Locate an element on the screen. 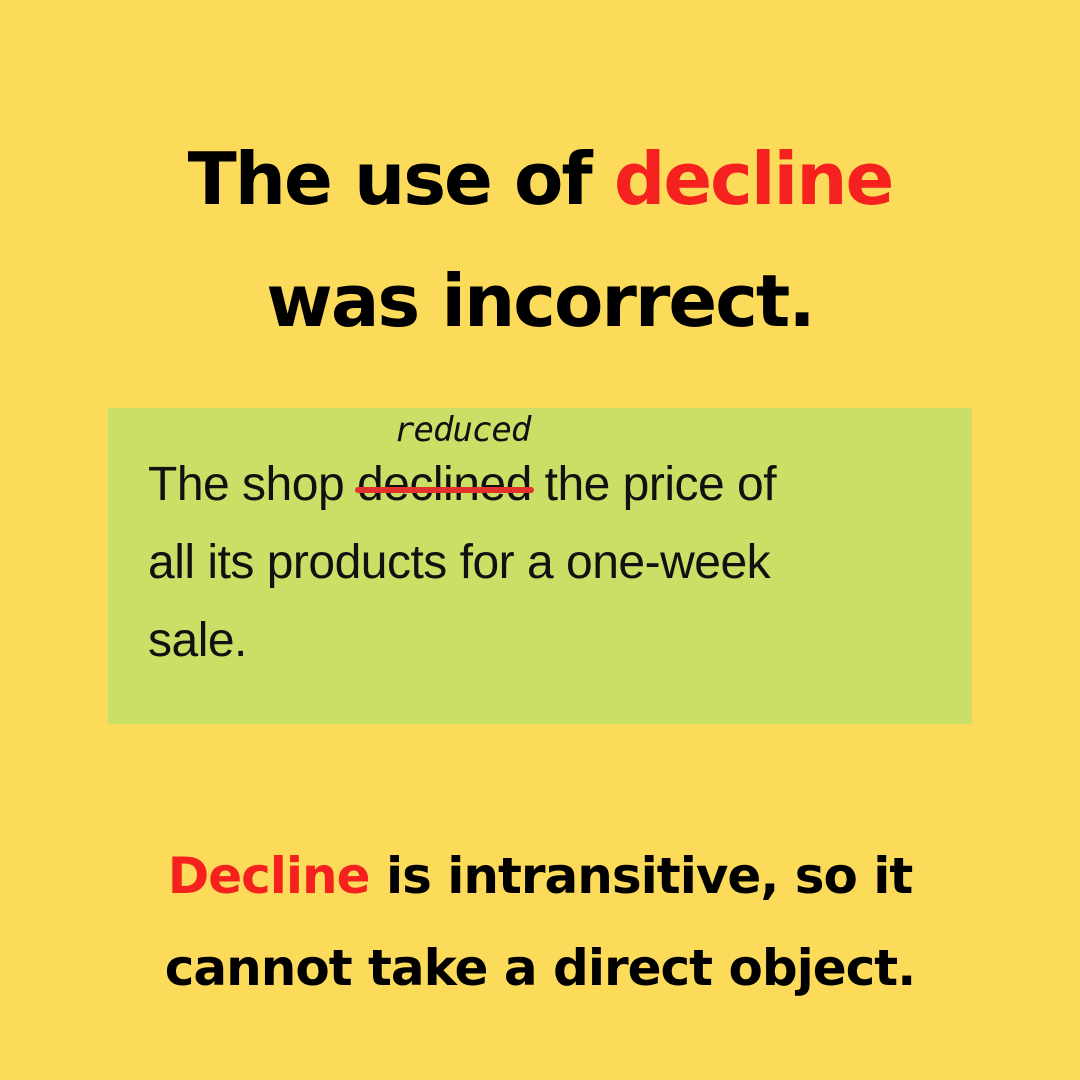 This screenshot has height=1080, width=1080. struck-word-text: declined is located at coordinates (444, 484).